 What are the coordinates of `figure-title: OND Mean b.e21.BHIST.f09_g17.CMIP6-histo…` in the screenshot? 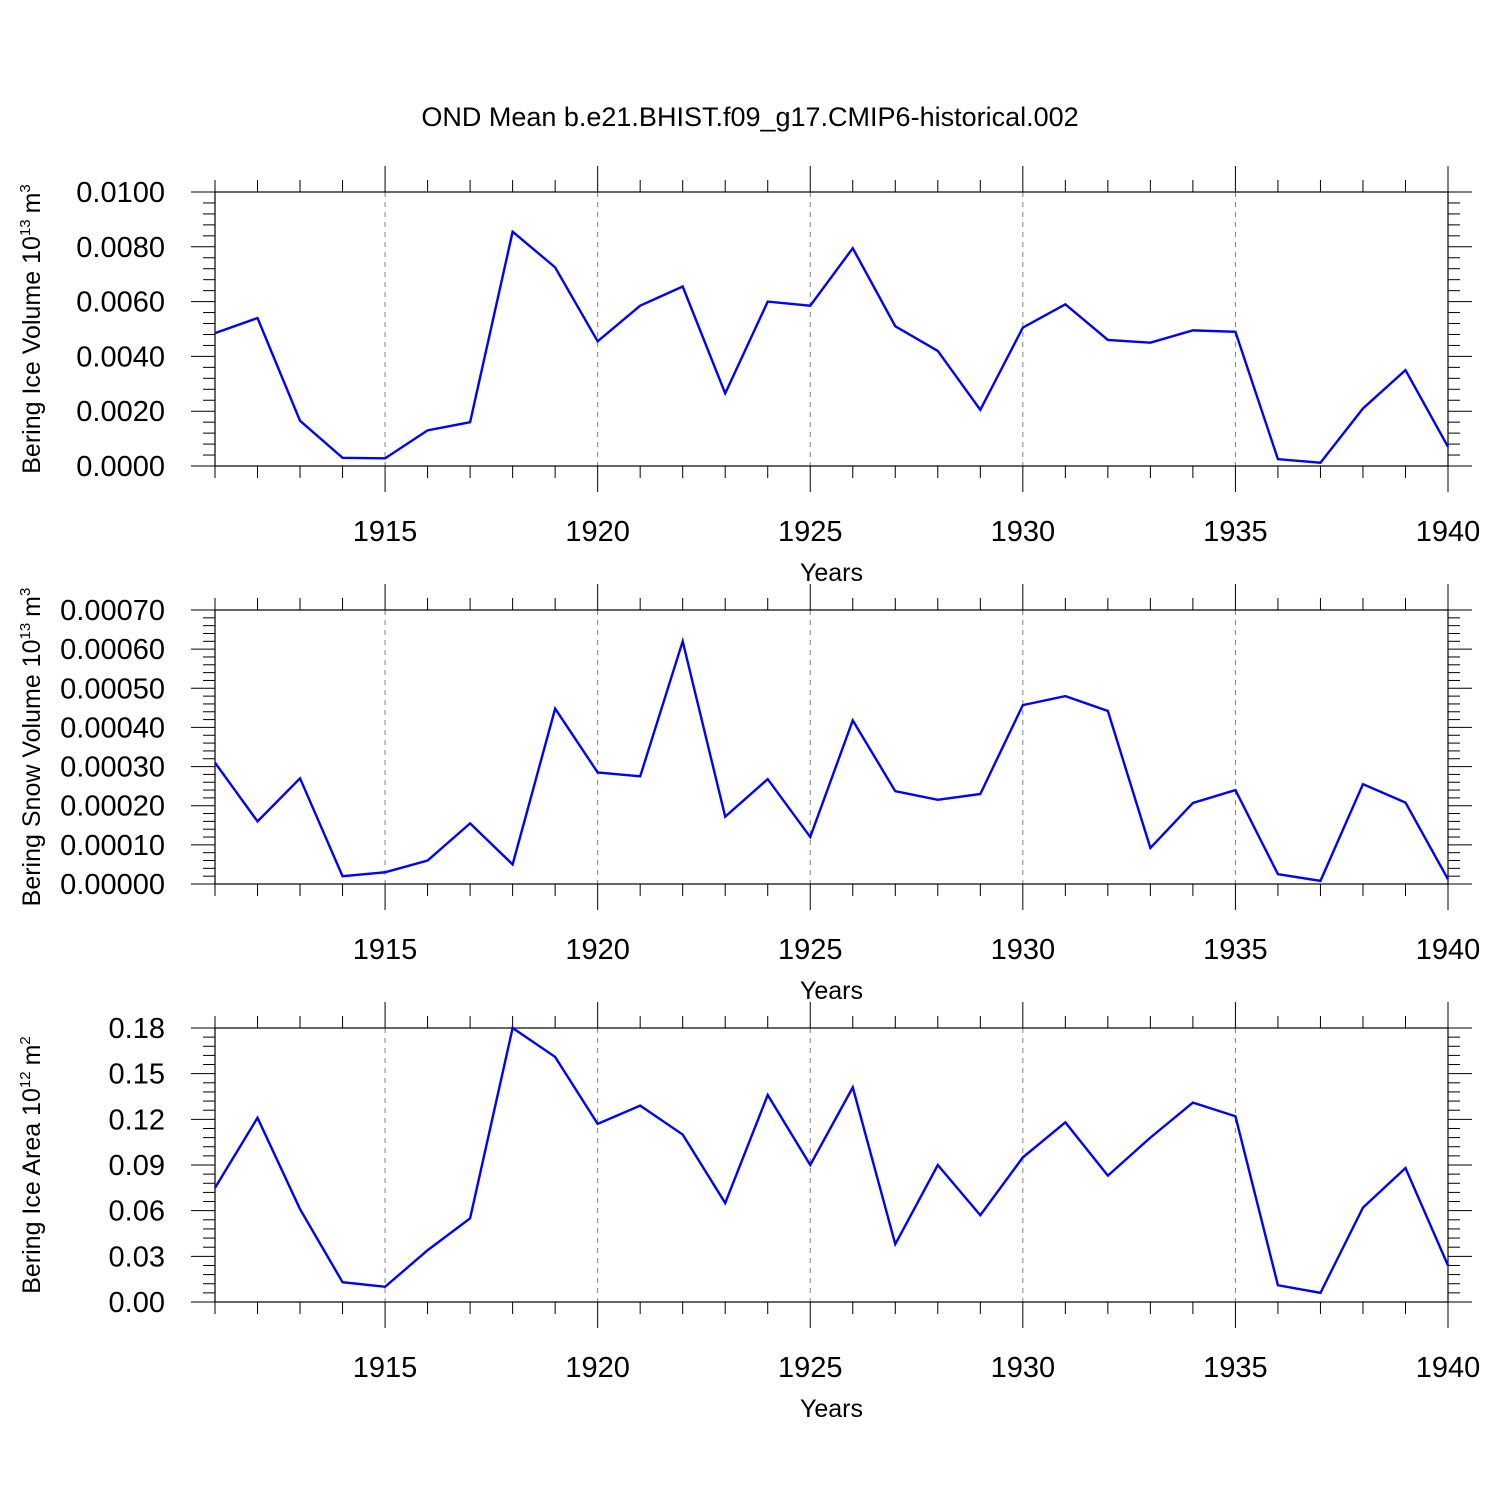 It's located at (749, 117).